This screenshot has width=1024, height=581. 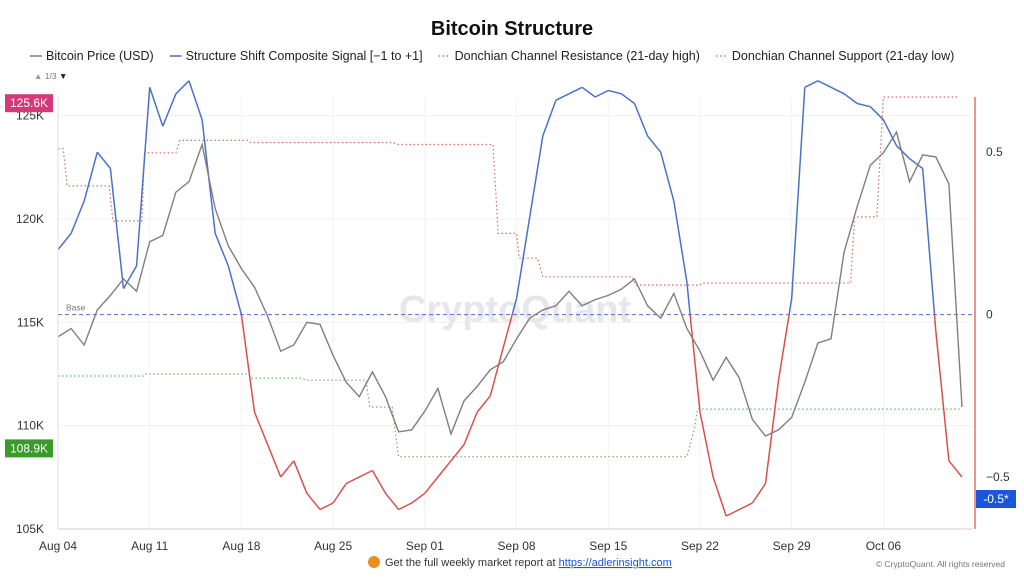 What do you see at coordinates (884, 546) in the screenshot?
I see `x-tick-label: Oct 06` at bounding box center [884, 546].